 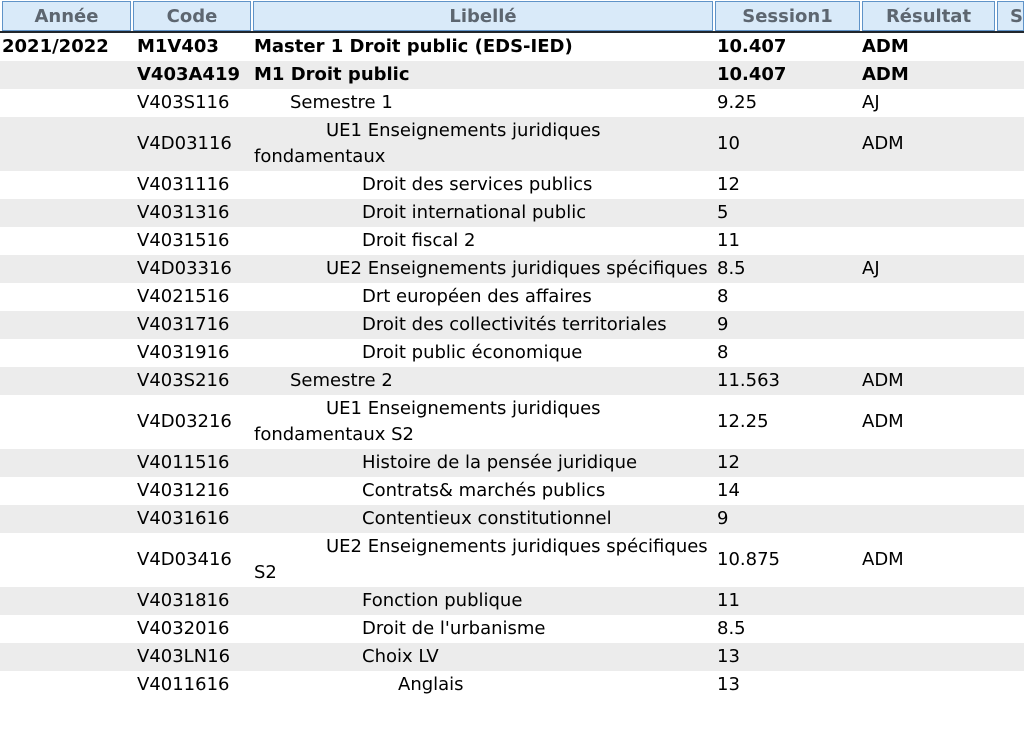 I want to click on cell-code: V403A419, so click(x=189, y=74).